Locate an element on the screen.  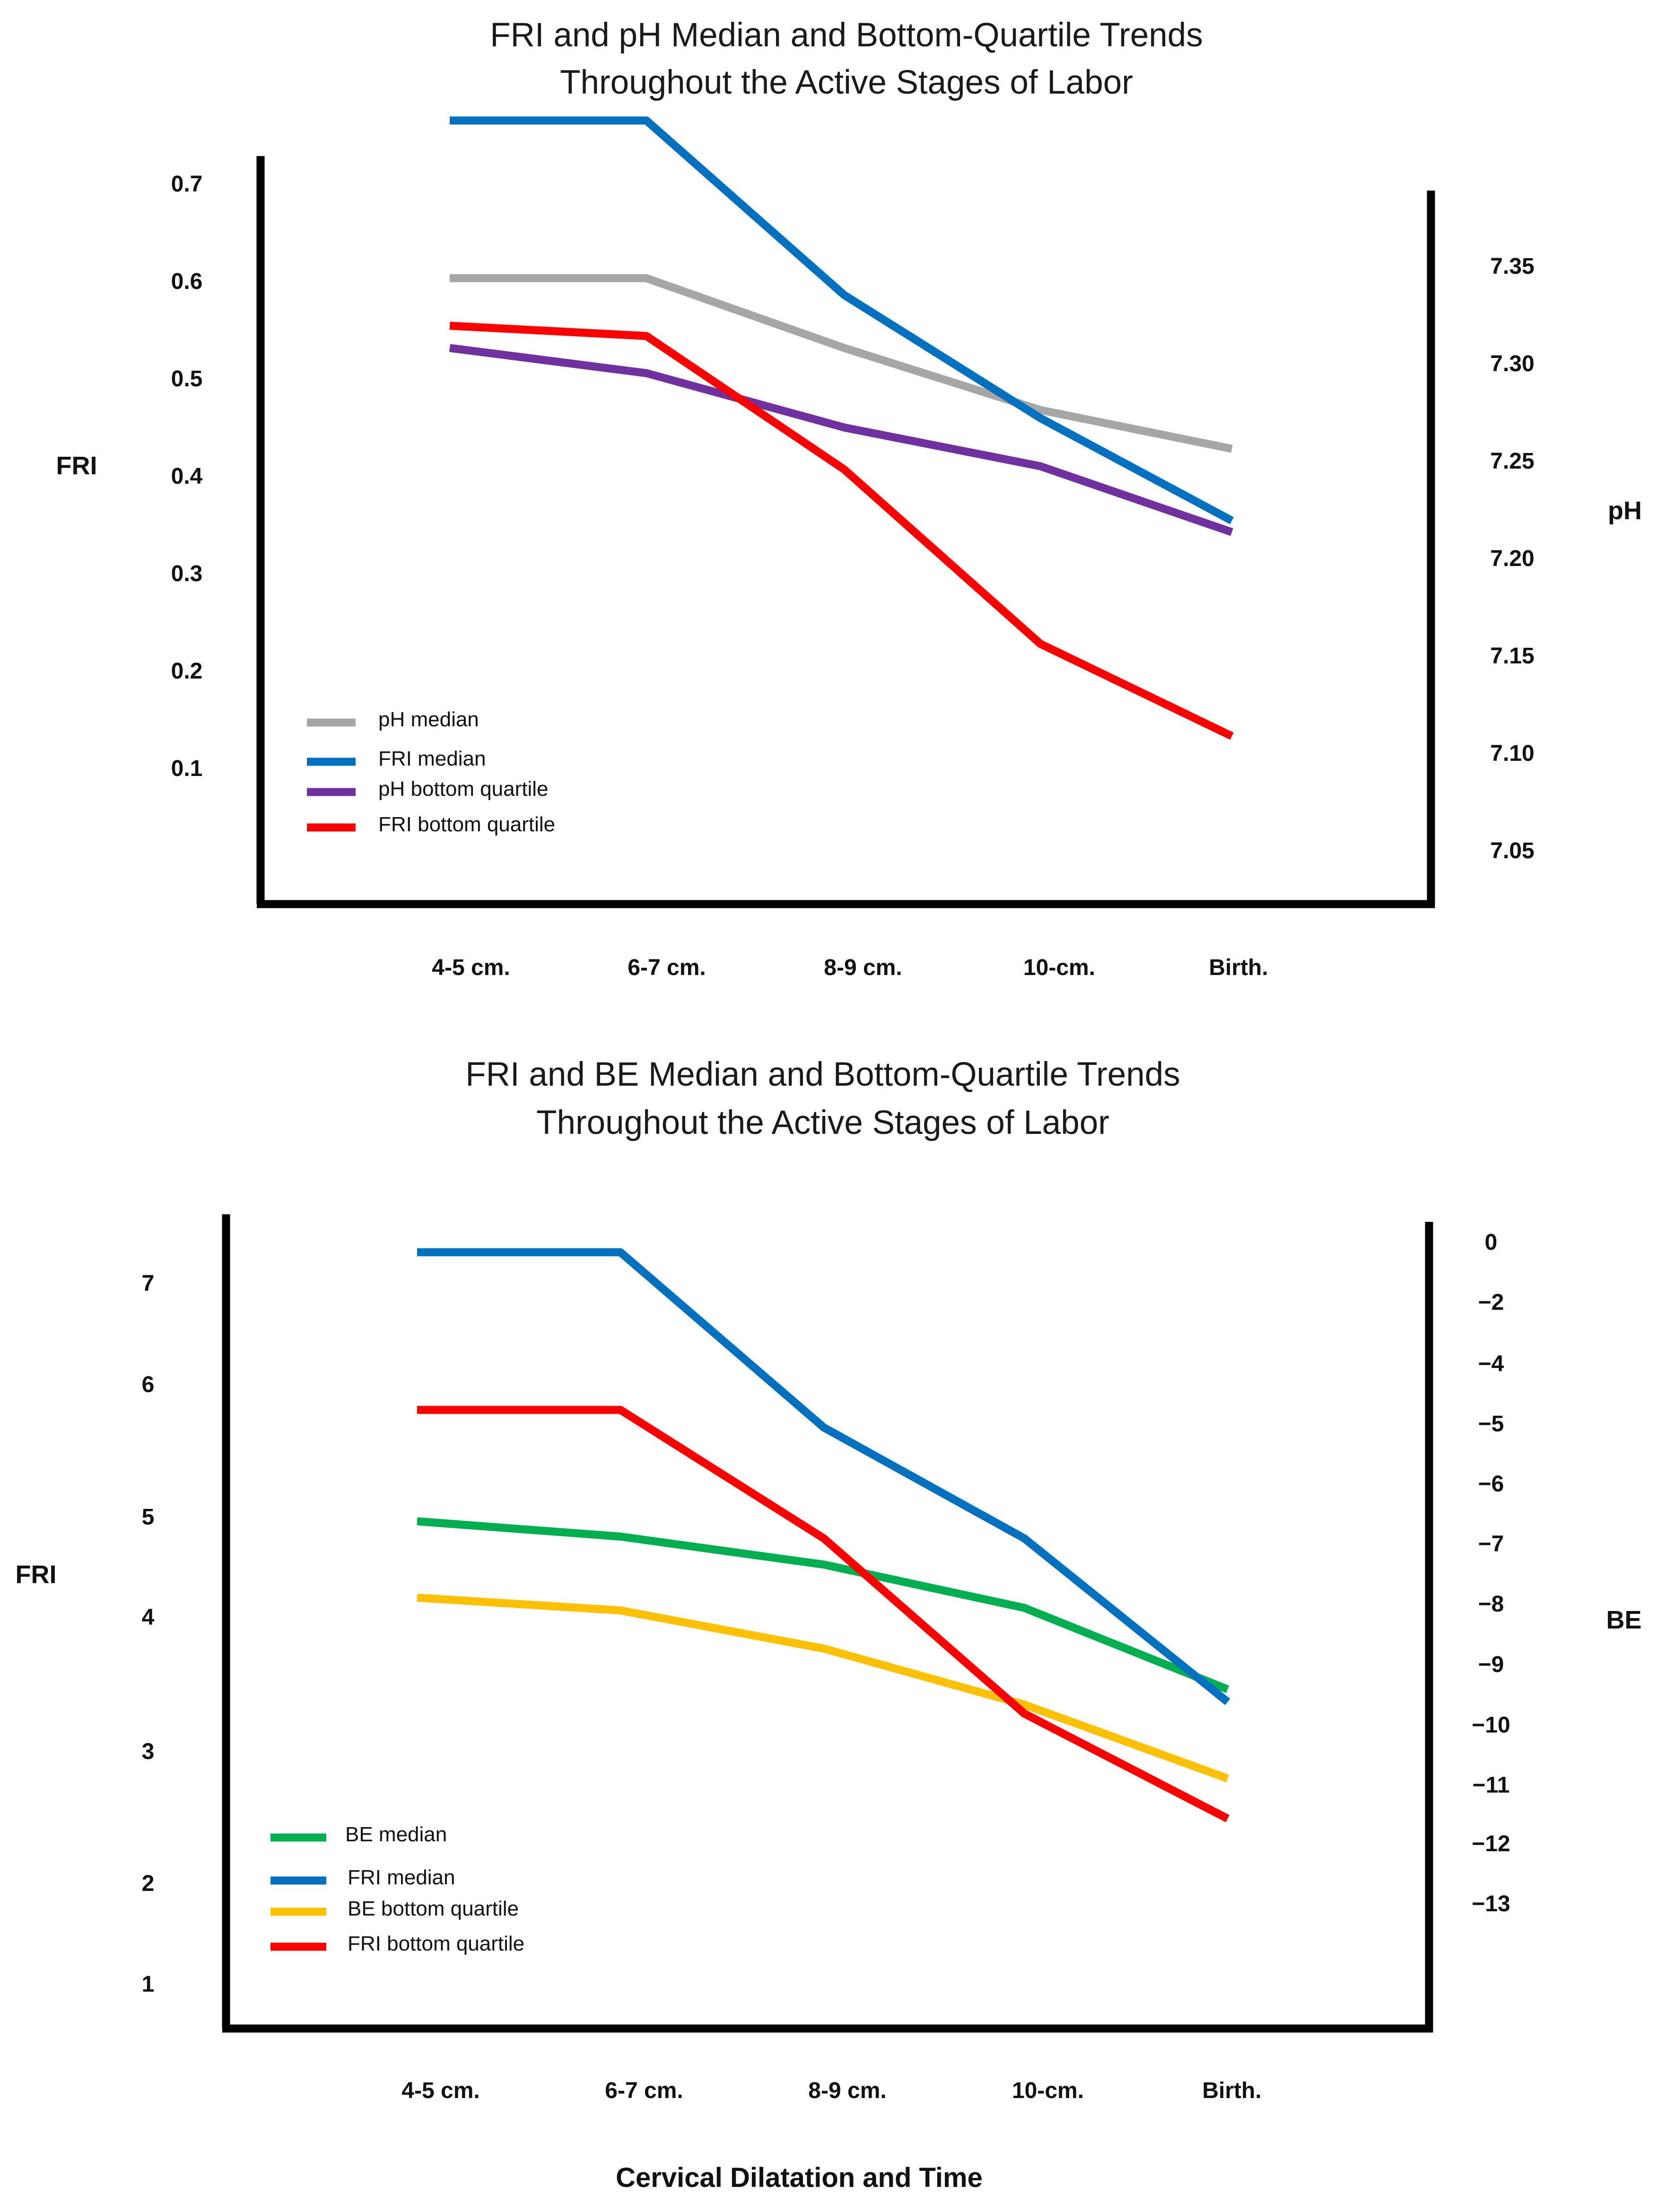
chart-1-right-ticks: 7.35 7.30 7.25 7.20 7.15 7.10 7.05 is located at coordinates (1512, 558).